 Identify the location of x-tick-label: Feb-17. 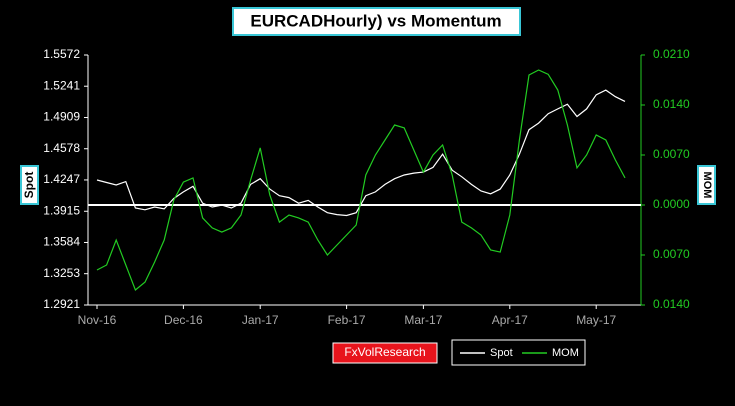
(347, 320).